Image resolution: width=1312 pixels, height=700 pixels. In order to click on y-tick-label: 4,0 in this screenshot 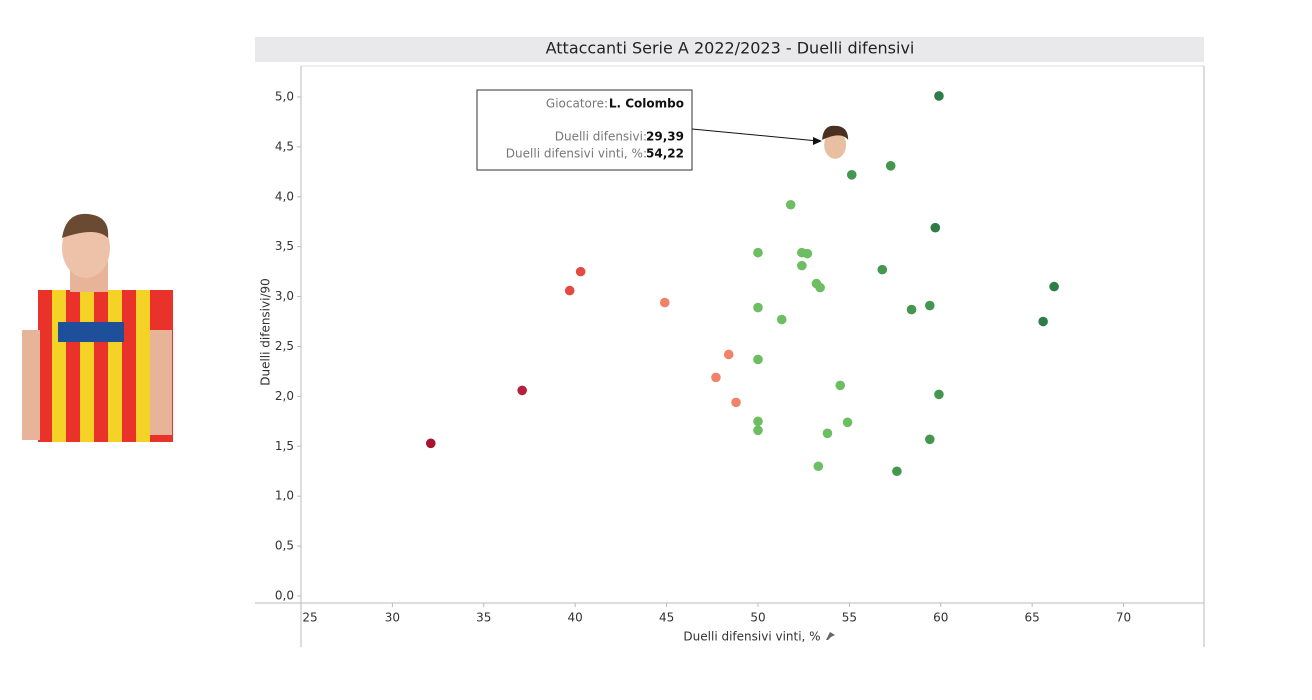, I will do `click(284, 196)`.